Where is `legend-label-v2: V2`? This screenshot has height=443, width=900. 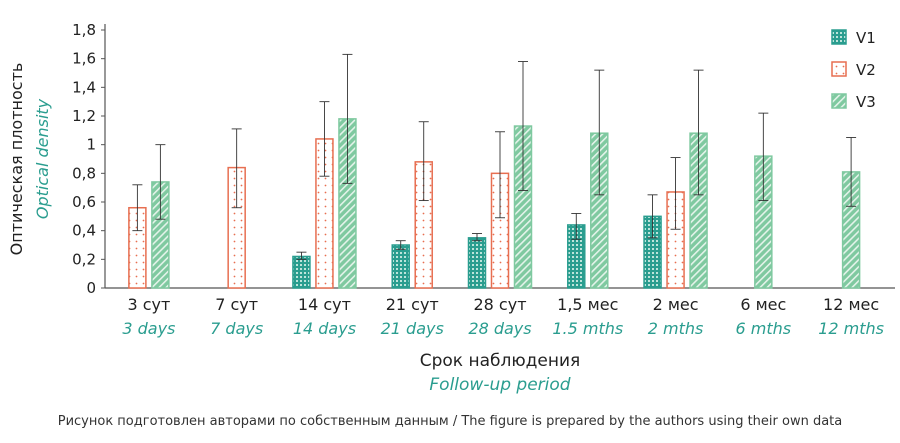
legend-label-v2: V2 is located at coordinates (866, 70).